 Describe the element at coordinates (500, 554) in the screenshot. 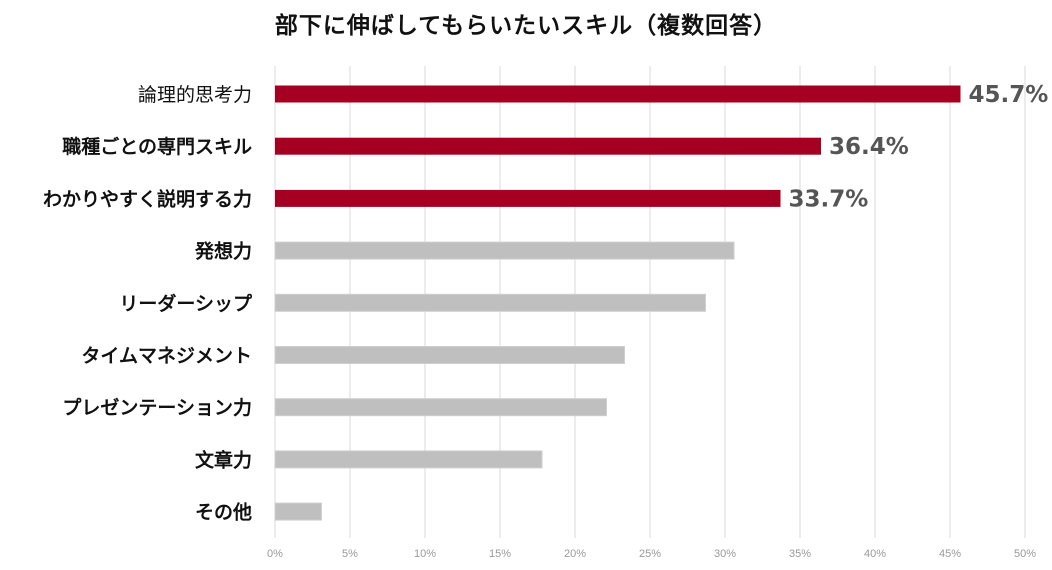

I see `x-tick-label: 15%` at that location.